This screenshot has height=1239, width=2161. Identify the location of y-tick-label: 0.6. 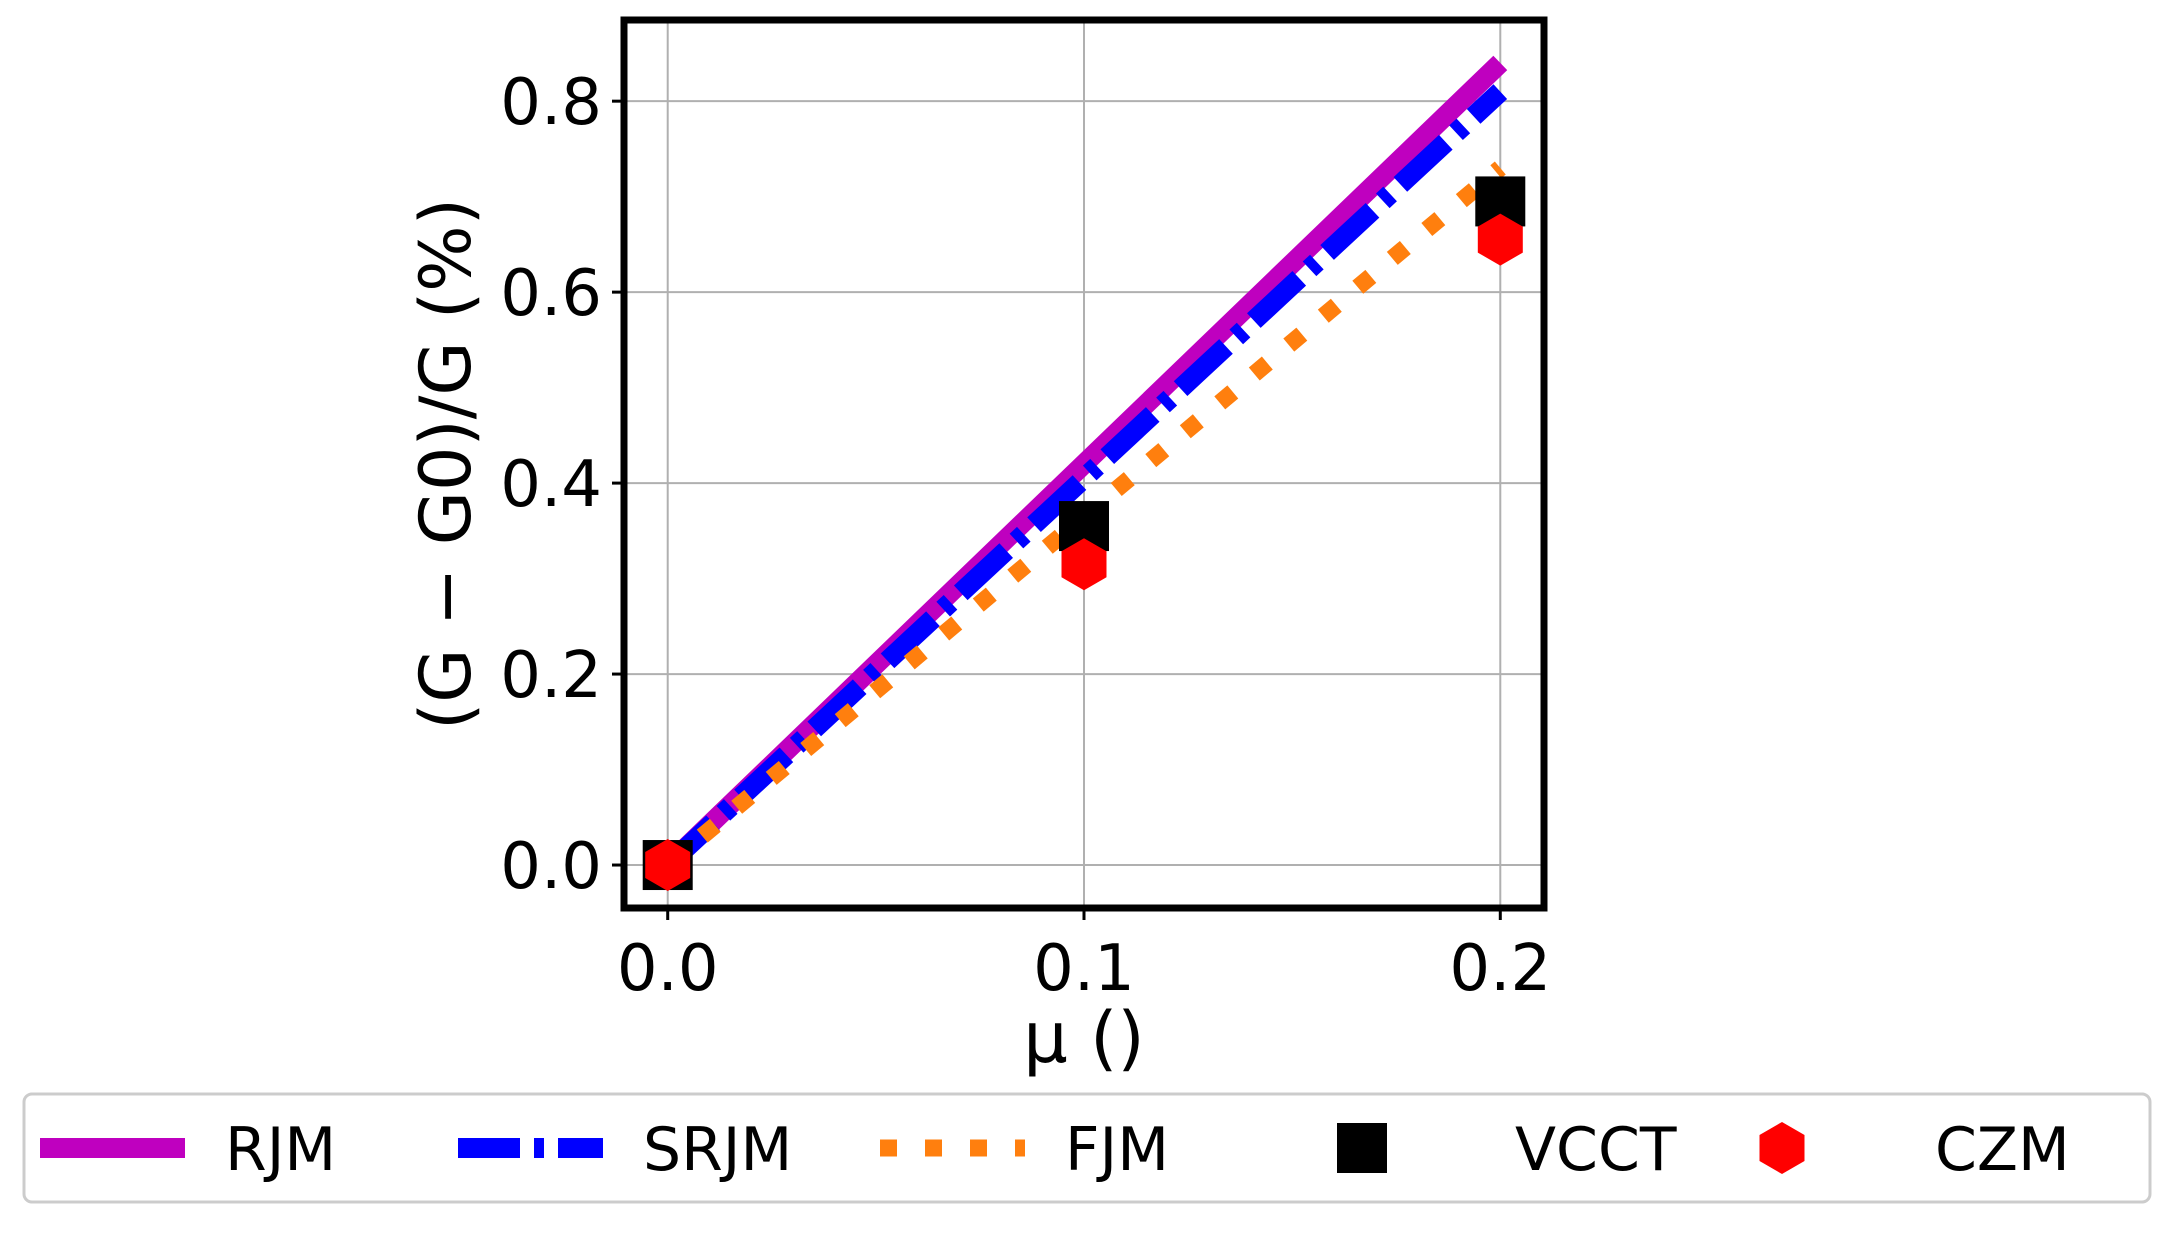
(551, 294).